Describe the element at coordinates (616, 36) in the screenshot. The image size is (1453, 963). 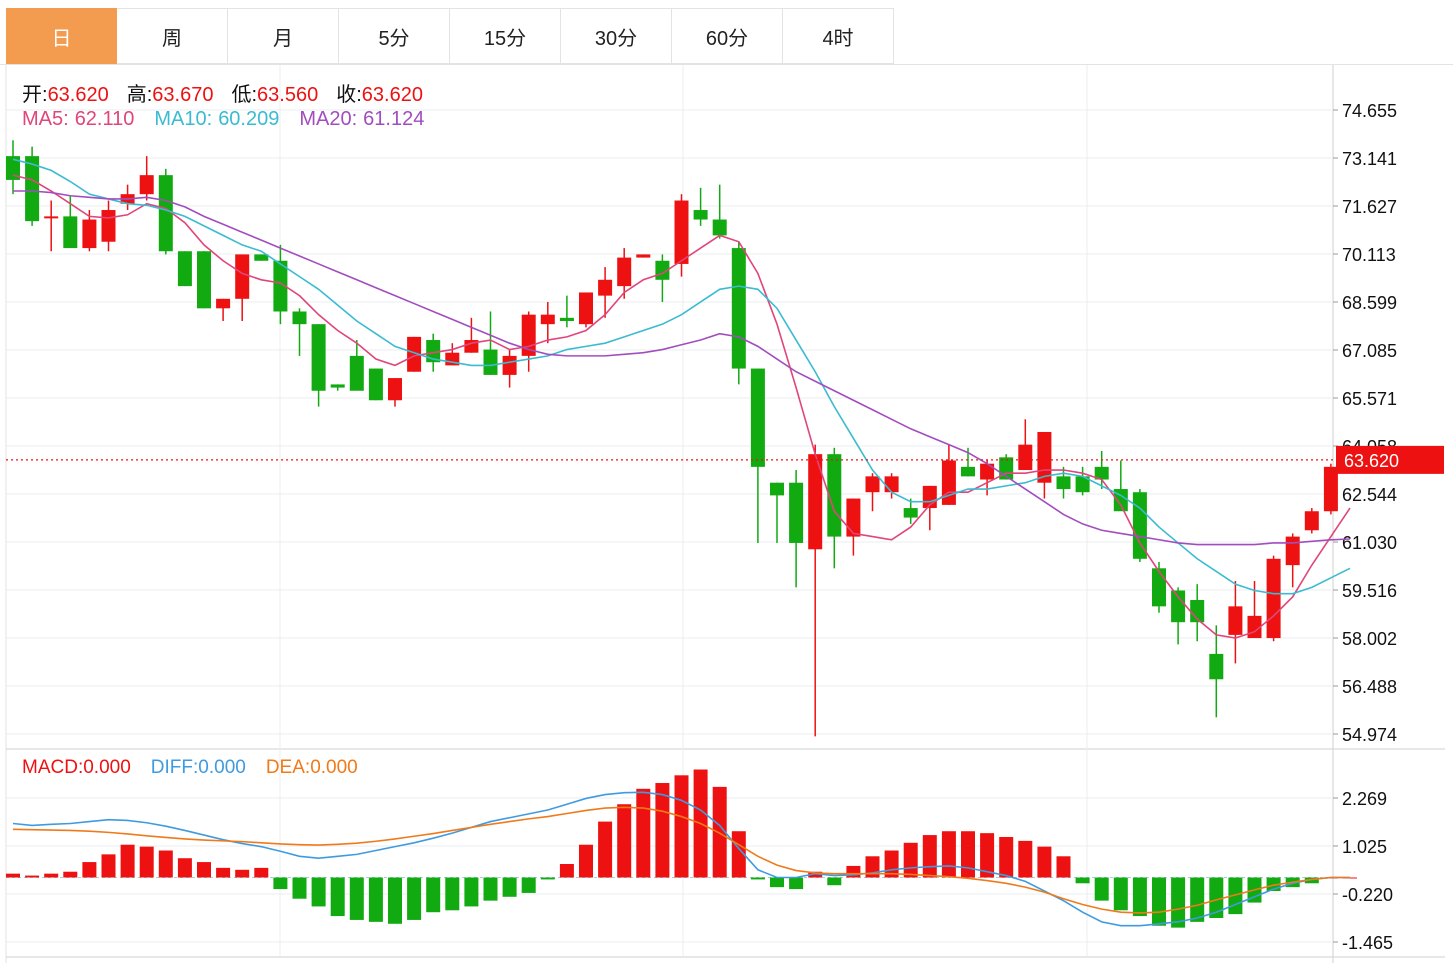
I see `tab-5: 30分` at that location.